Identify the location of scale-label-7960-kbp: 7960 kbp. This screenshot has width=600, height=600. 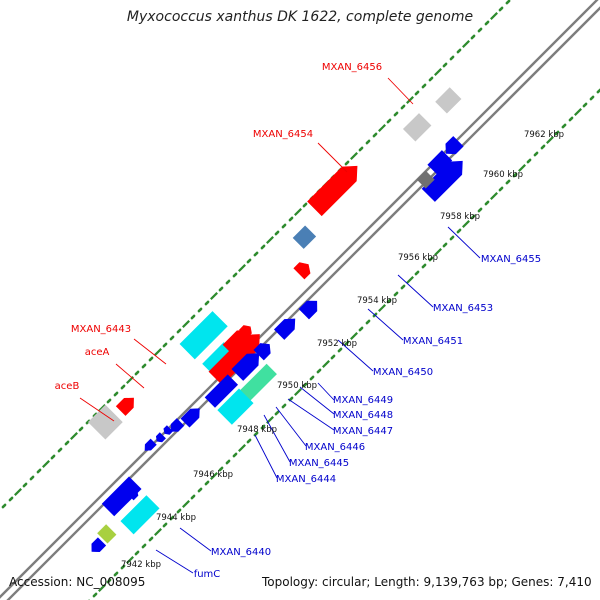
(503, 175).